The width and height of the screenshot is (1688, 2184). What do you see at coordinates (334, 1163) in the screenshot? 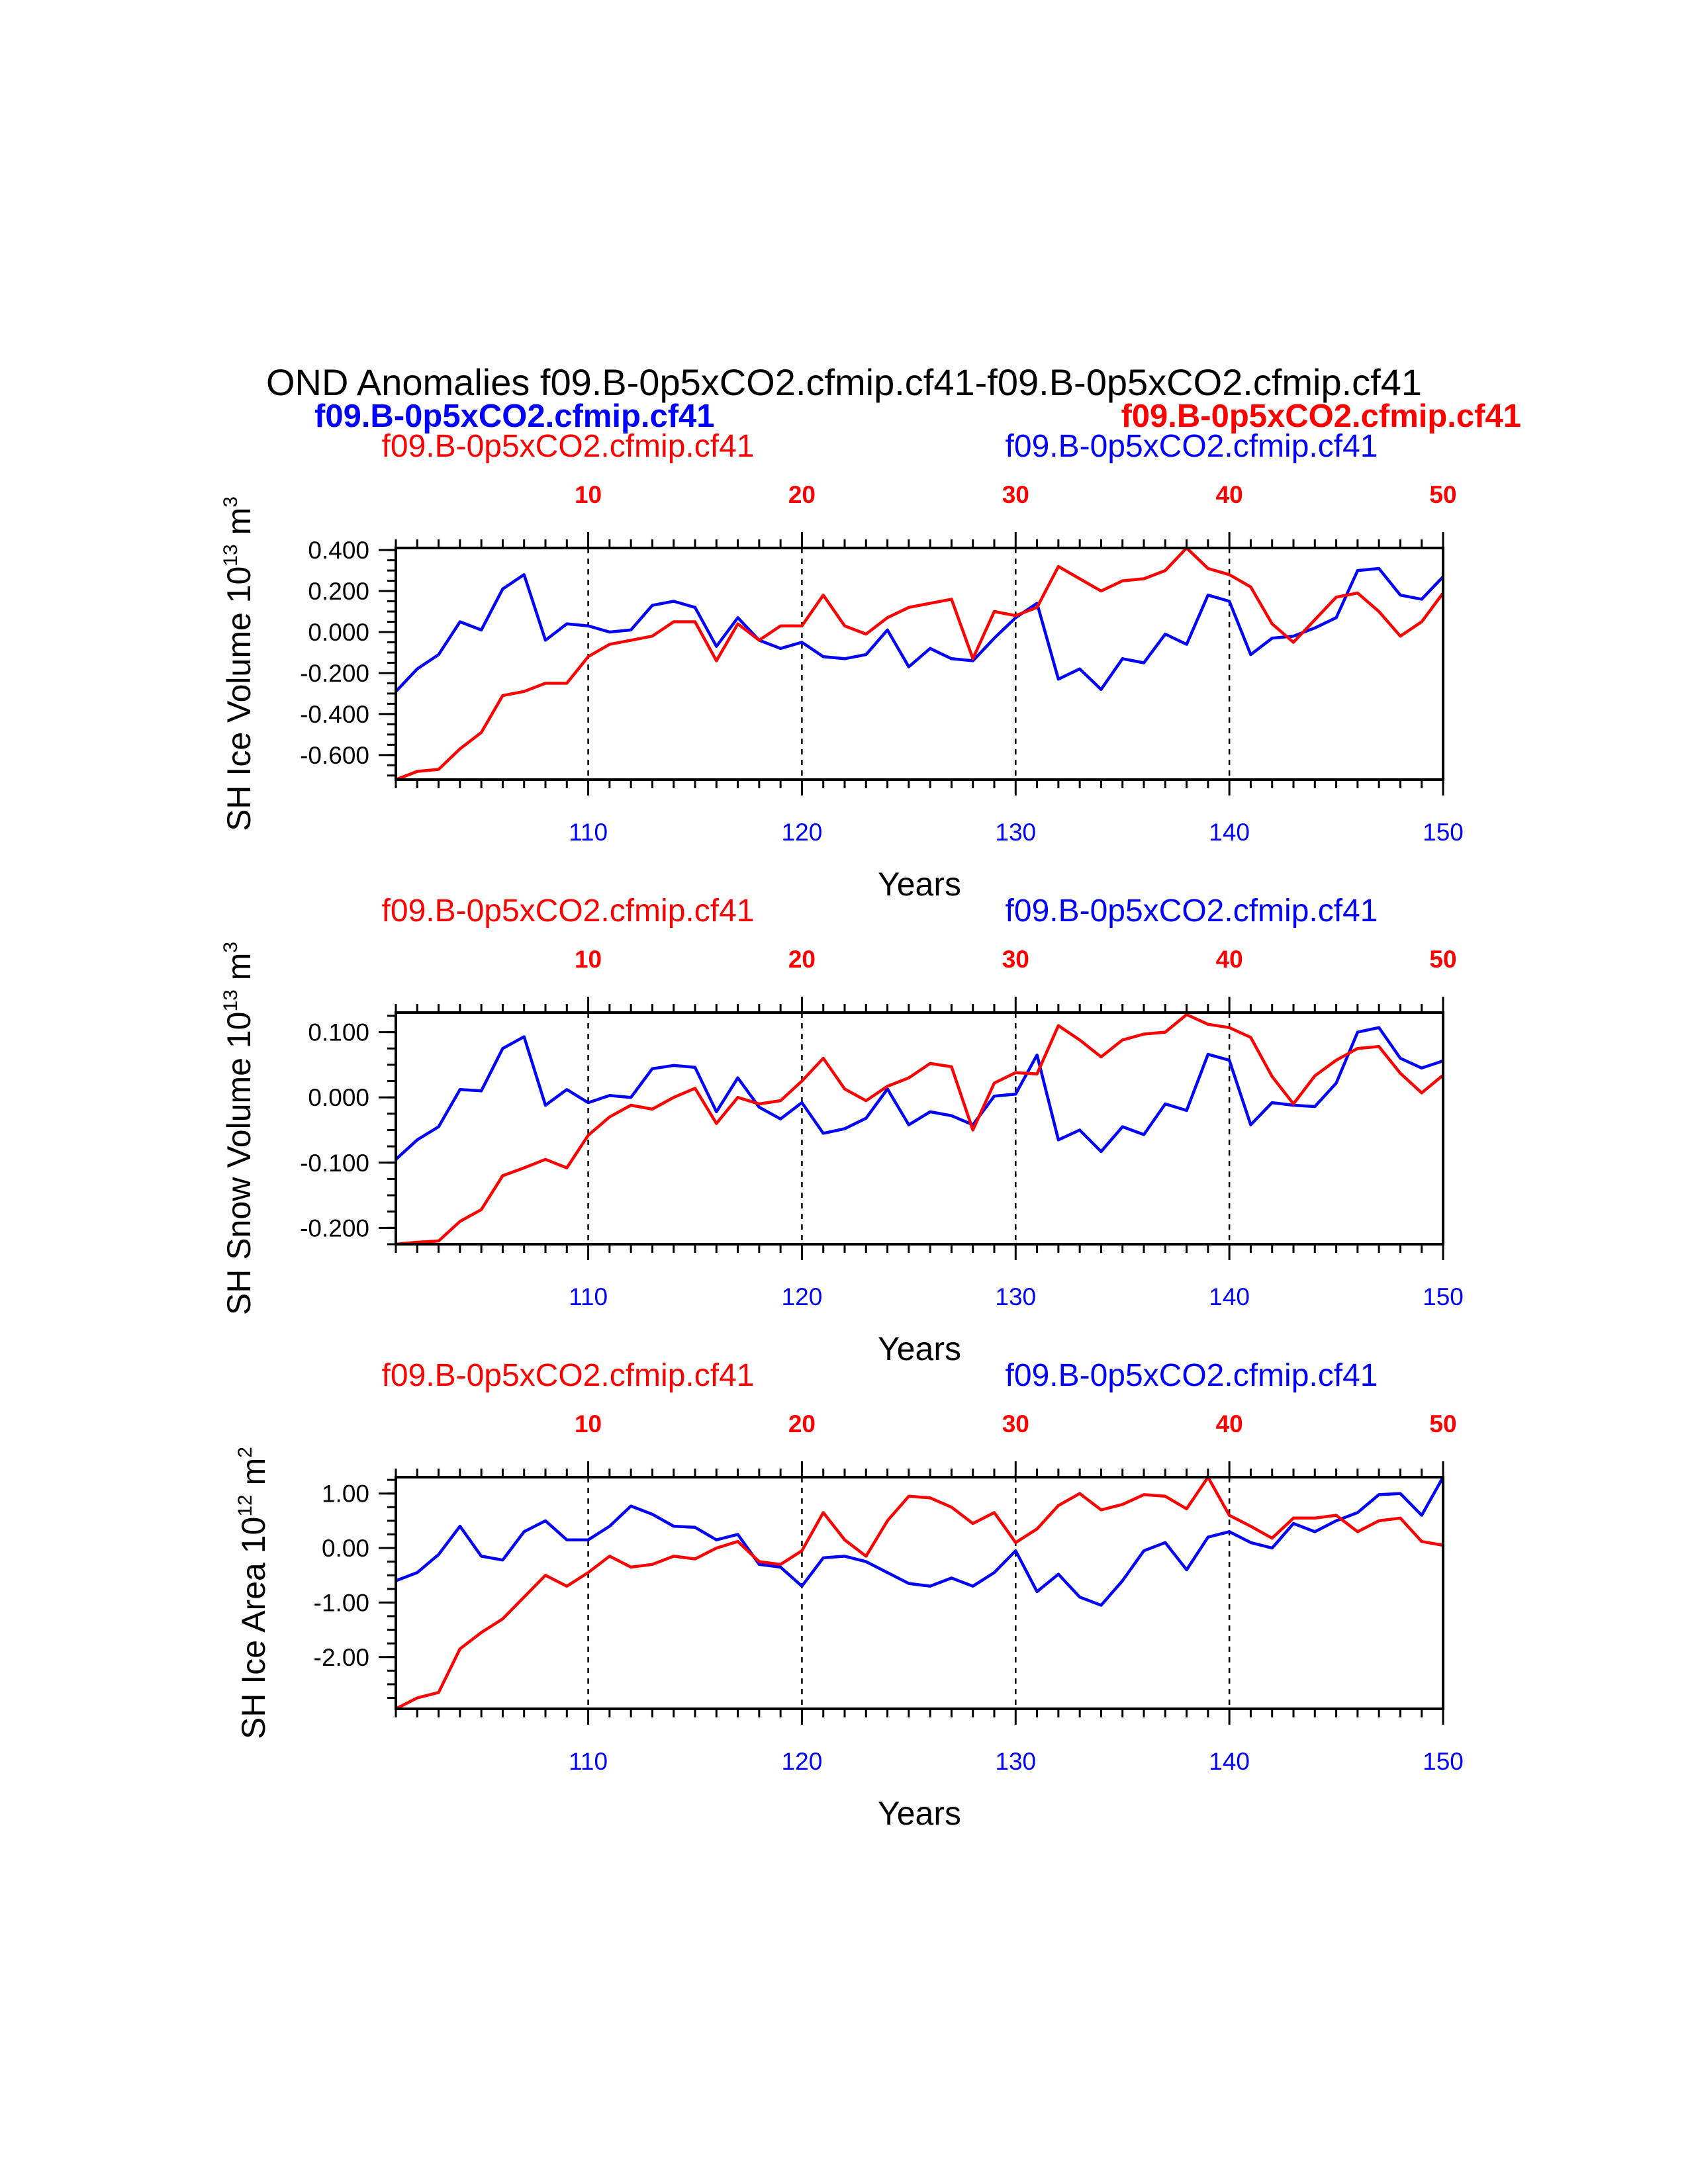
I see `y-tick-label: -0.100` at bounding box center [334, 1163].